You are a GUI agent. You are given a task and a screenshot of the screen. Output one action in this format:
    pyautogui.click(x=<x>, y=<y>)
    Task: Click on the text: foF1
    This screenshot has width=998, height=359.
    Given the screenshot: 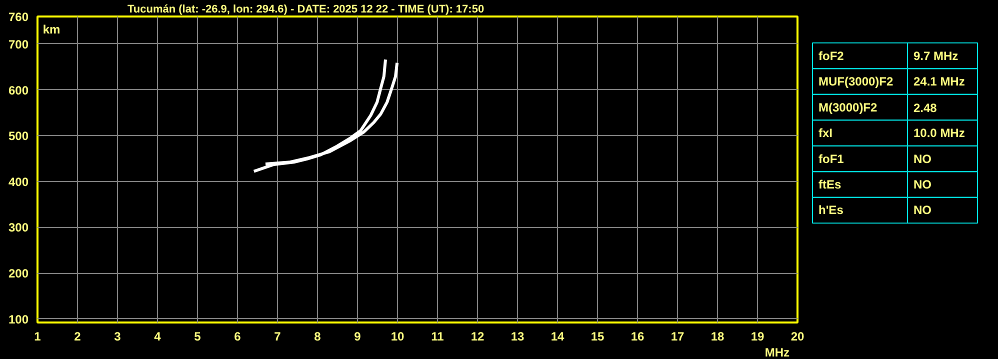 What is the action you would take?
    pyautogui.click(x=831, y=159)
    